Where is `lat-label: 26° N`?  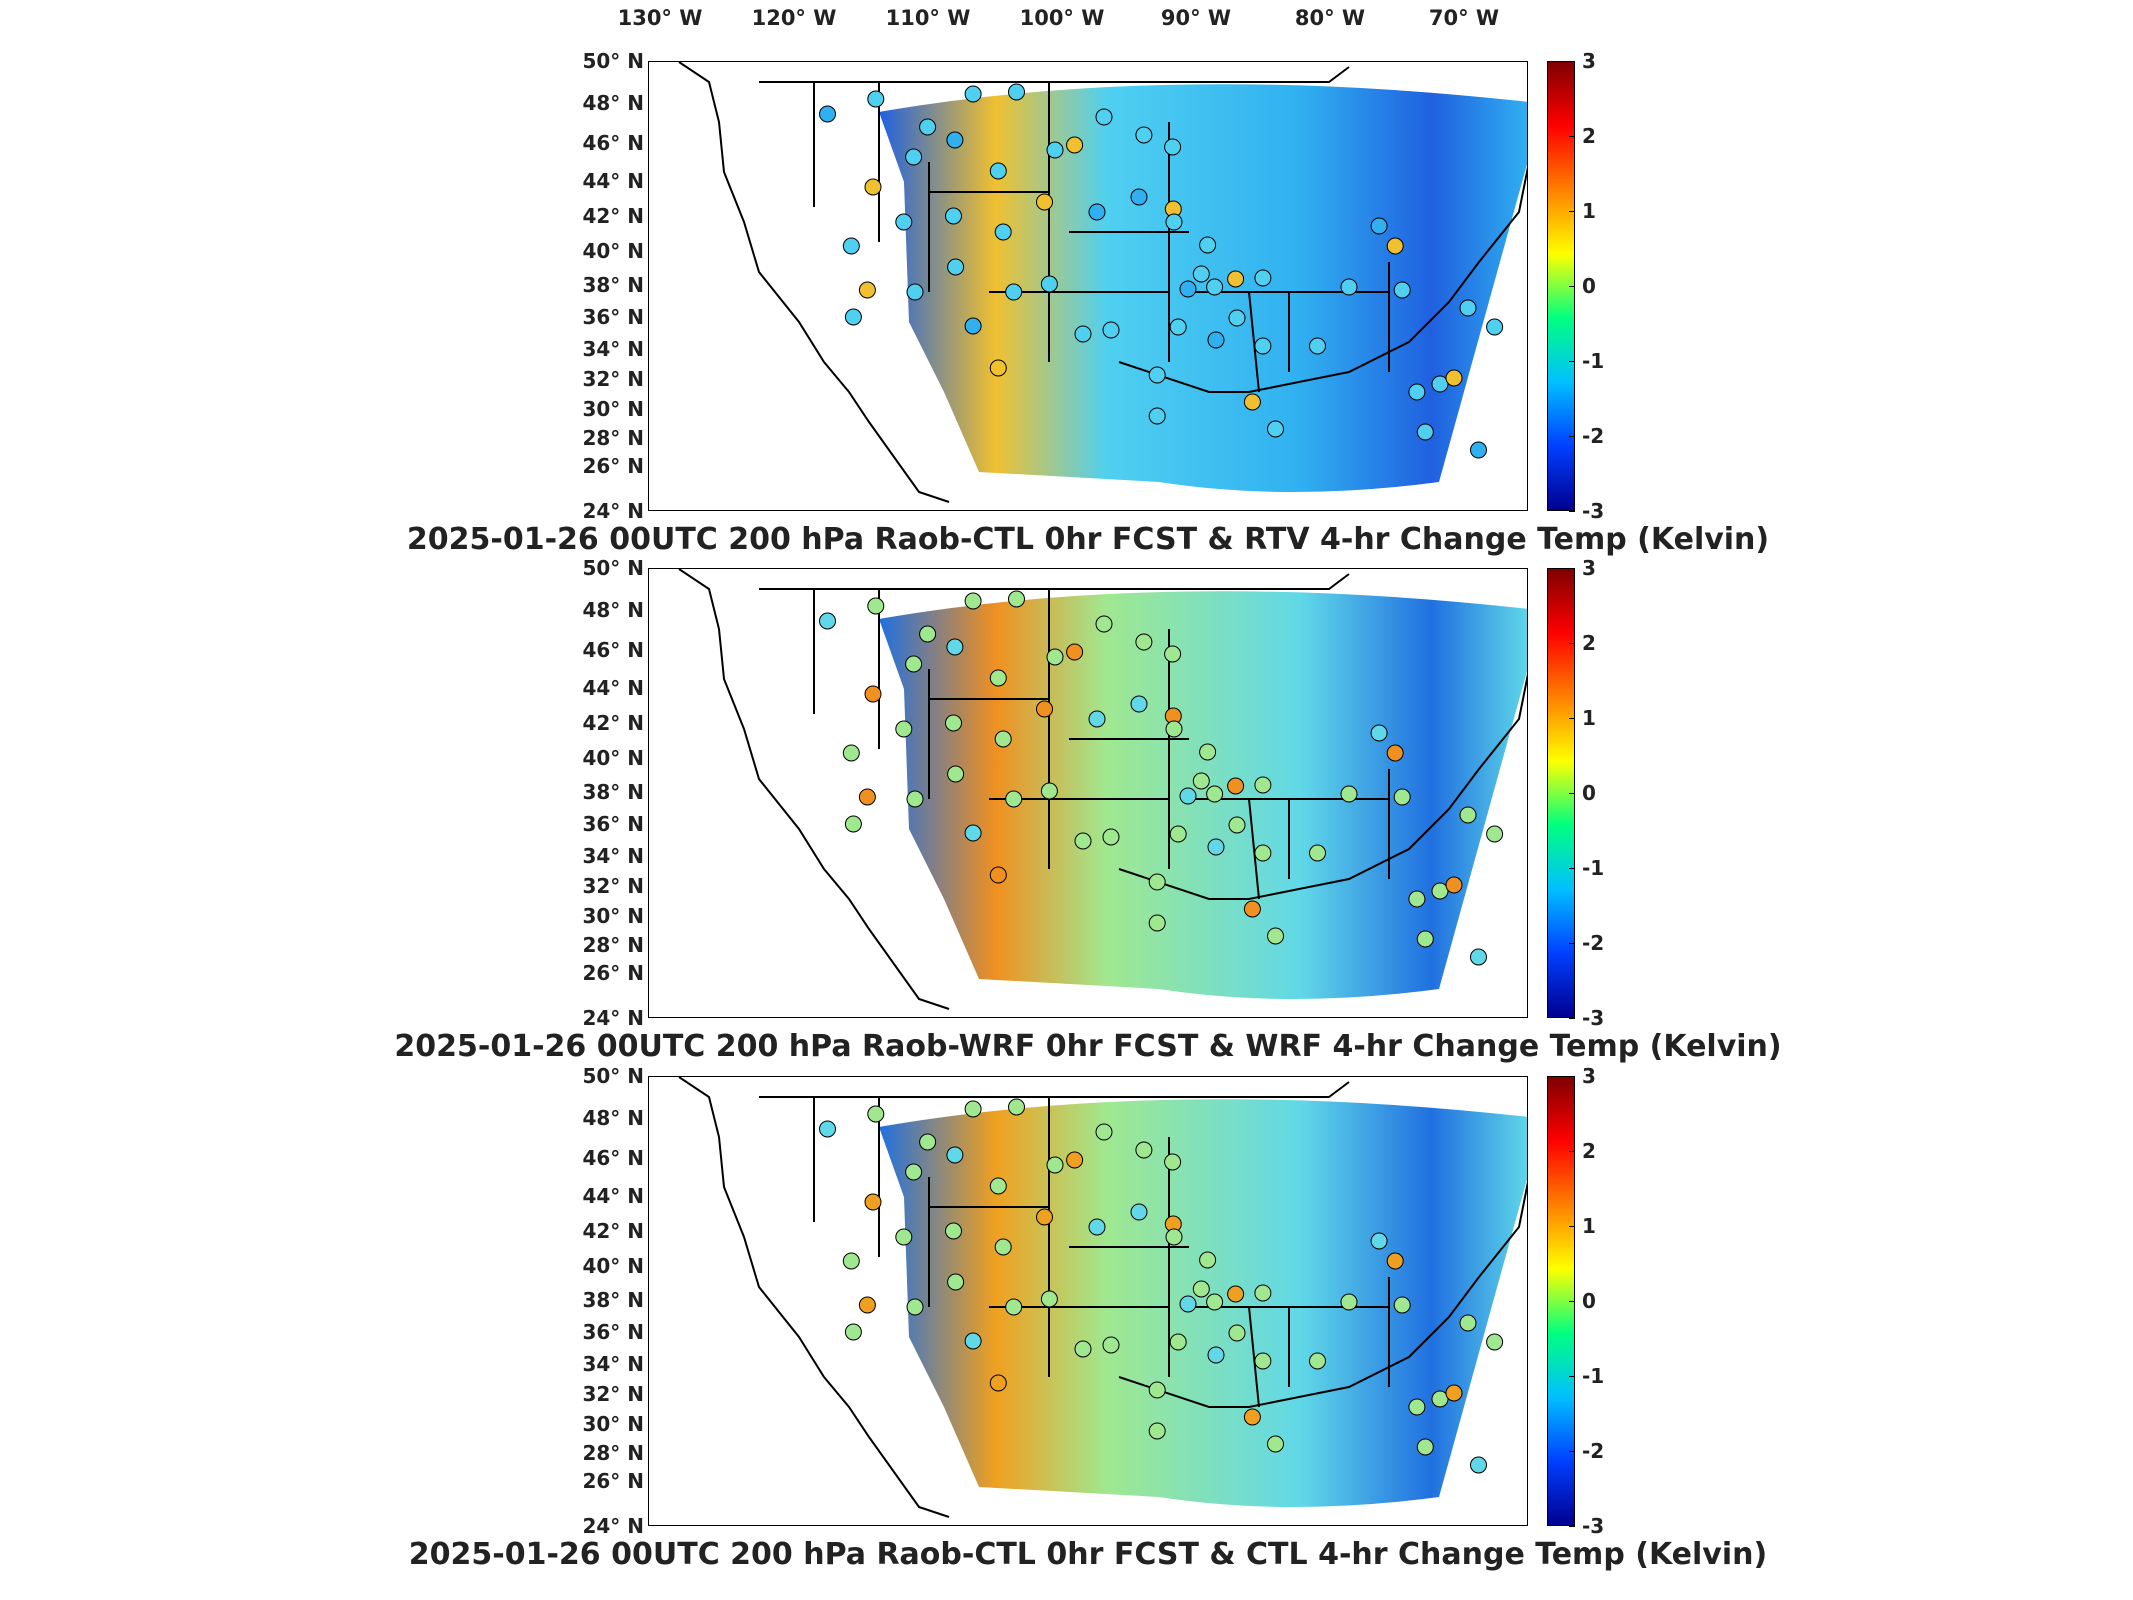 lat-label: 26° N is located at coordinates (613, 973).